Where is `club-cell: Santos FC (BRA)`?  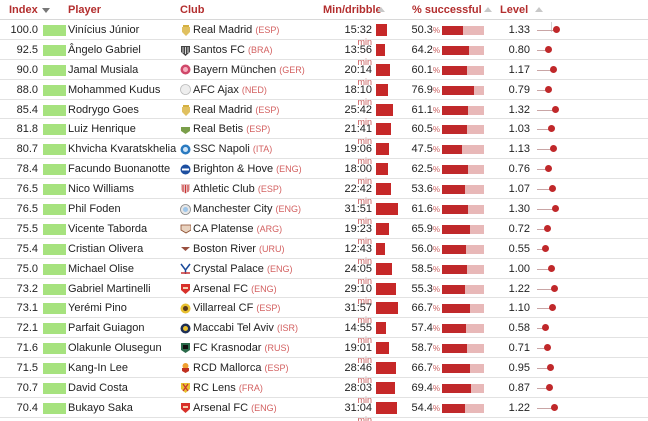
club-cell: Santos FC (BRA) is located at coordinates (233, 50).